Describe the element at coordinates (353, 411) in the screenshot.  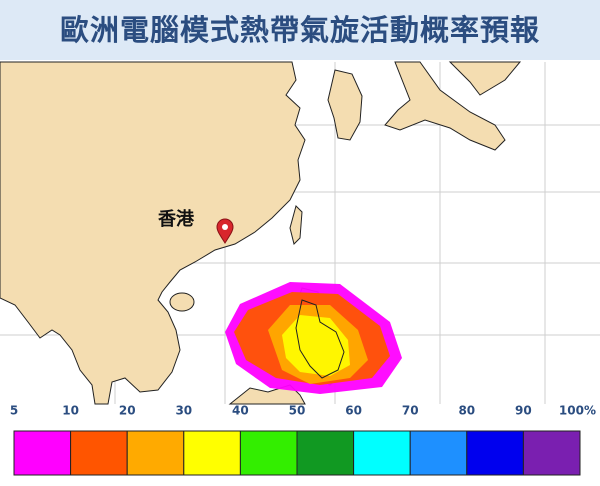
I see `legend-tick-label: 60` at that location.